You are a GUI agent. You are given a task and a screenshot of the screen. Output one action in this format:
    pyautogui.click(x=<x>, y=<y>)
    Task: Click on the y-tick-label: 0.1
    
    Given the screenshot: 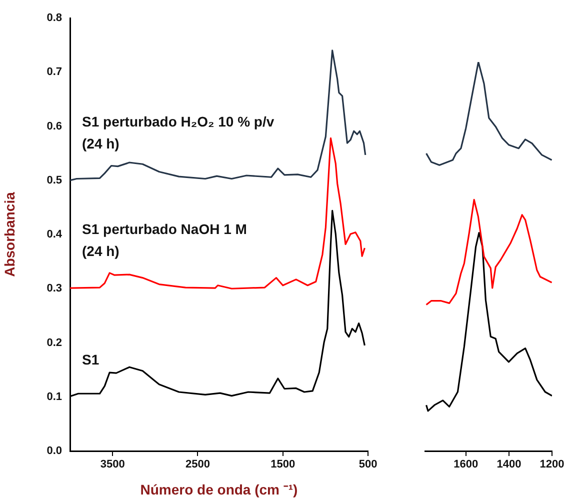 What is the action you would take?
    pyautogui.click(x=54, y=396)
    